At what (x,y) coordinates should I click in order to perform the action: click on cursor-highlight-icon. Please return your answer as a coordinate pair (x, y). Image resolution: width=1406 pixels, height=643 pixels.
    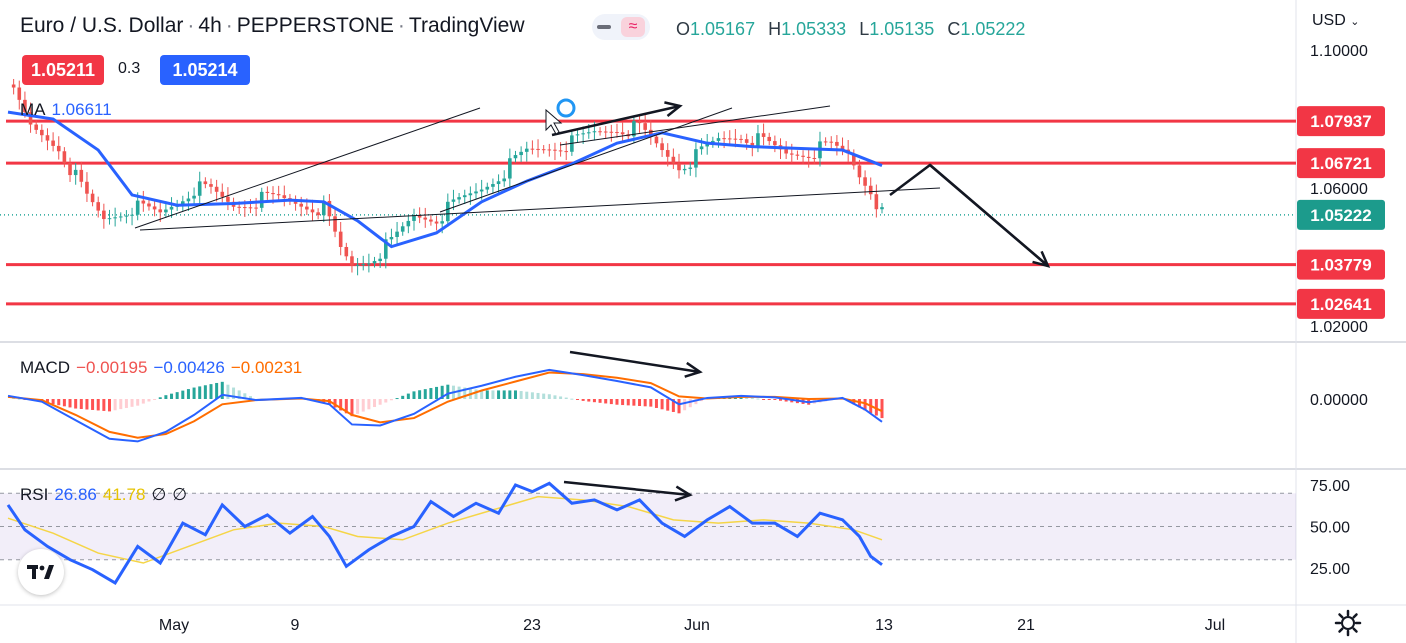
    Looking at the image, I should click on (566, 108).